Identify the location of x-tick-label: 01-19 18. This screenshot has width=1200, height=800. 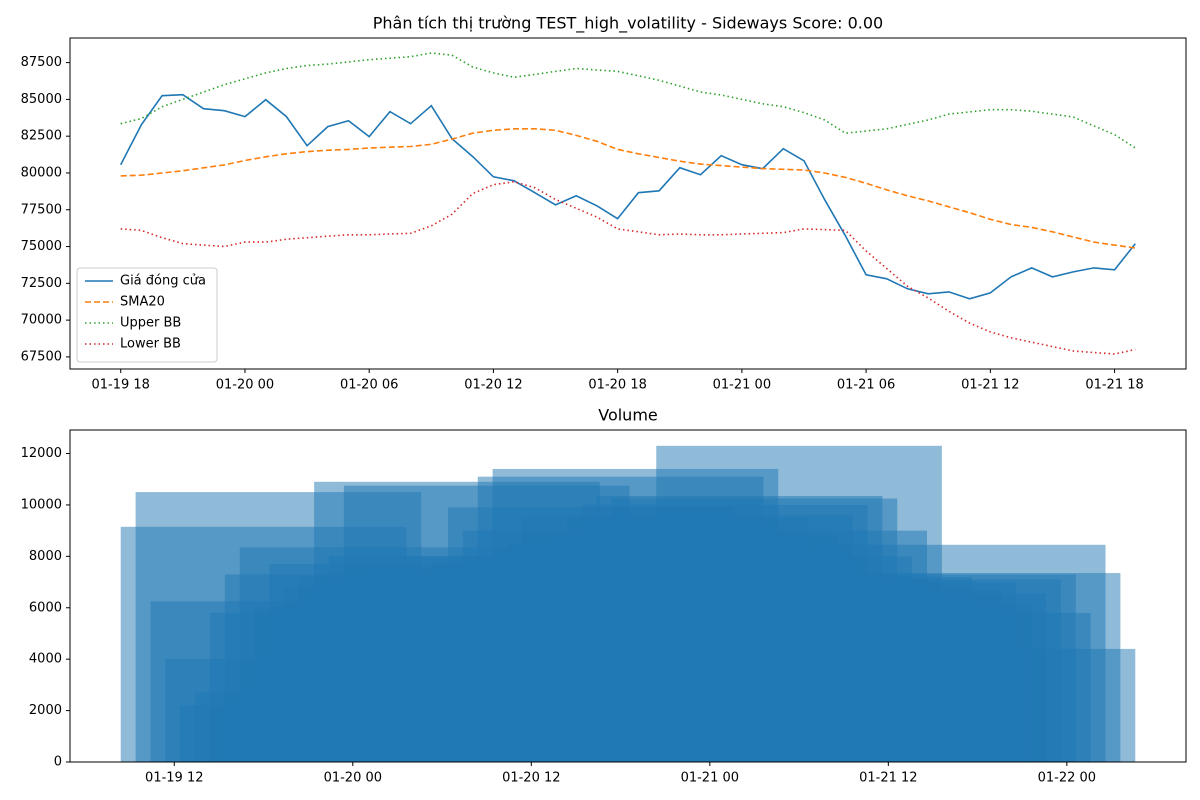
(121, 385).